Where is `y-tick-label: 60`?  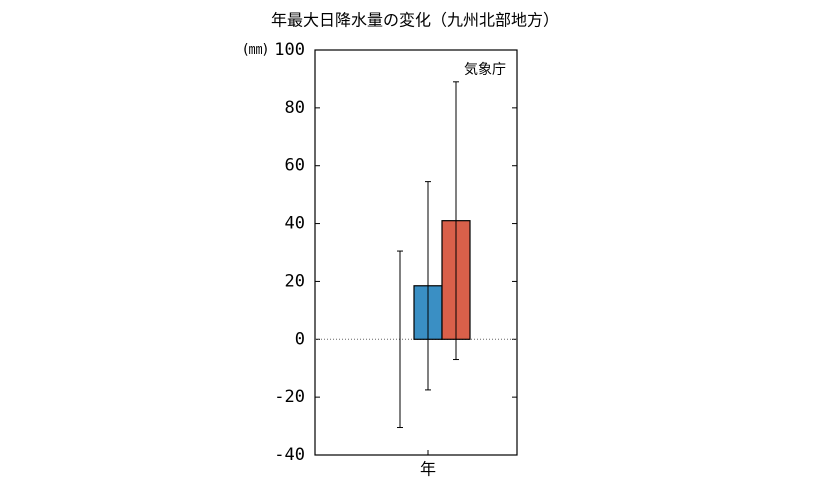
y-tick-label: 60 is located at coordinates (295, 166).